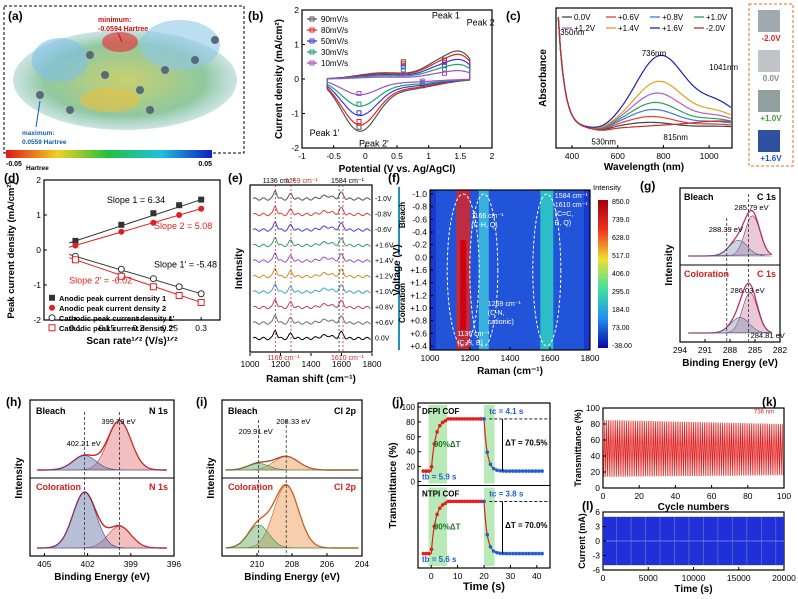  What do you see at coordinates (597, 512) in the screenshot?
I see `y-tick-label: 6` at bounding box center [597, 512].